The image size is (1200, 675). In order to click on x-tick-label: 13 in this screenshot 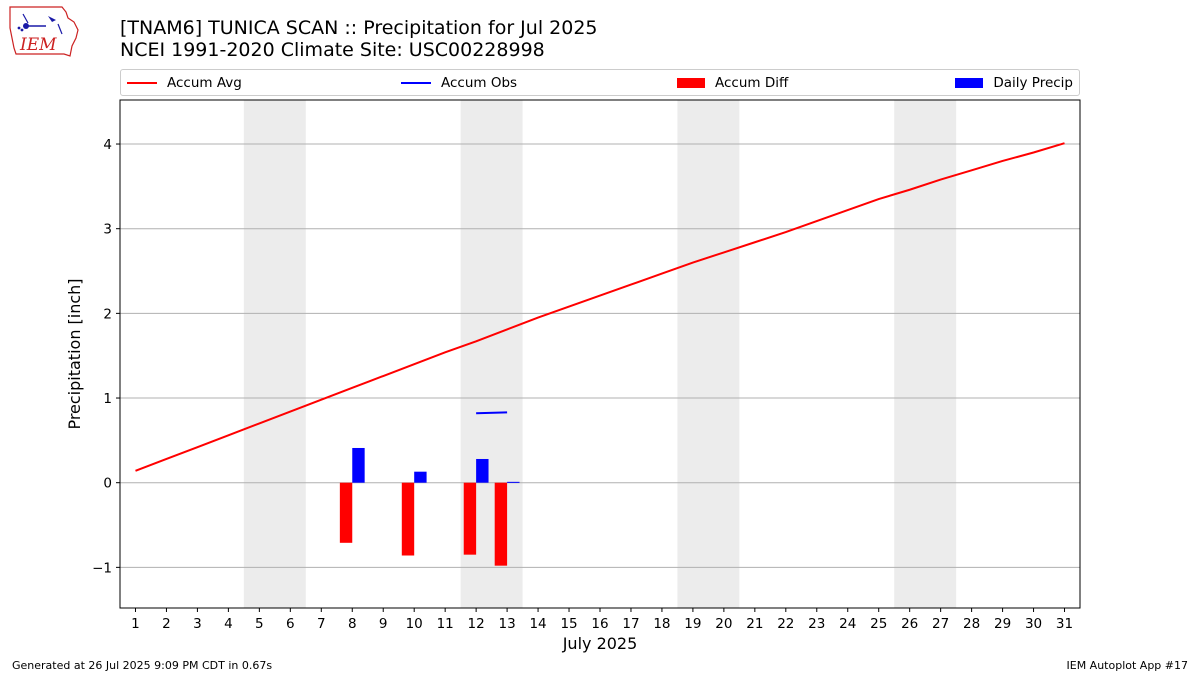, I will do `click(507, 624)`.